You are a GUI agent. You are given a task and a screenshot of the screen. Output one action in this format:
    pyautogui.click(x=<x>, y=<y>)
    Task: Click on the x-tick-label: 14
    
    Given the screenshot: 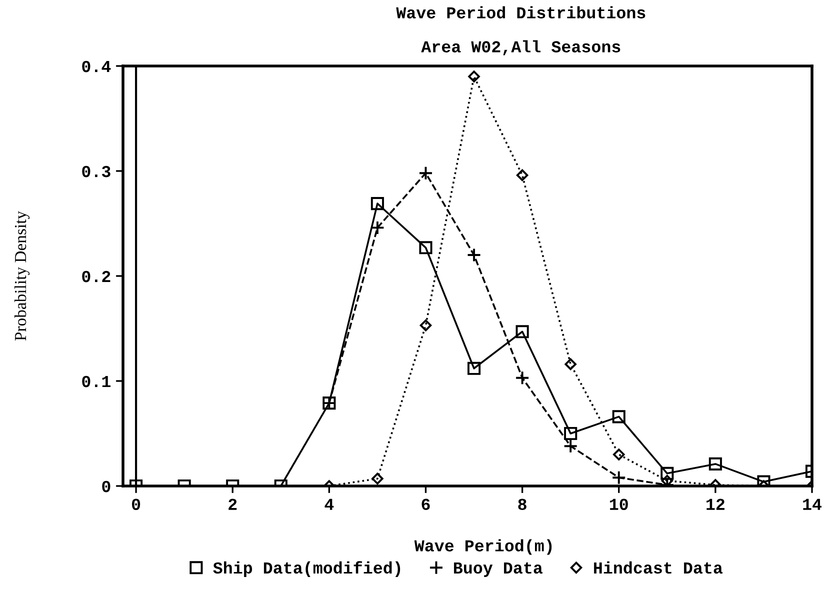 What is the action you would take?
    pyautogui.click(x=812, y=504)
    